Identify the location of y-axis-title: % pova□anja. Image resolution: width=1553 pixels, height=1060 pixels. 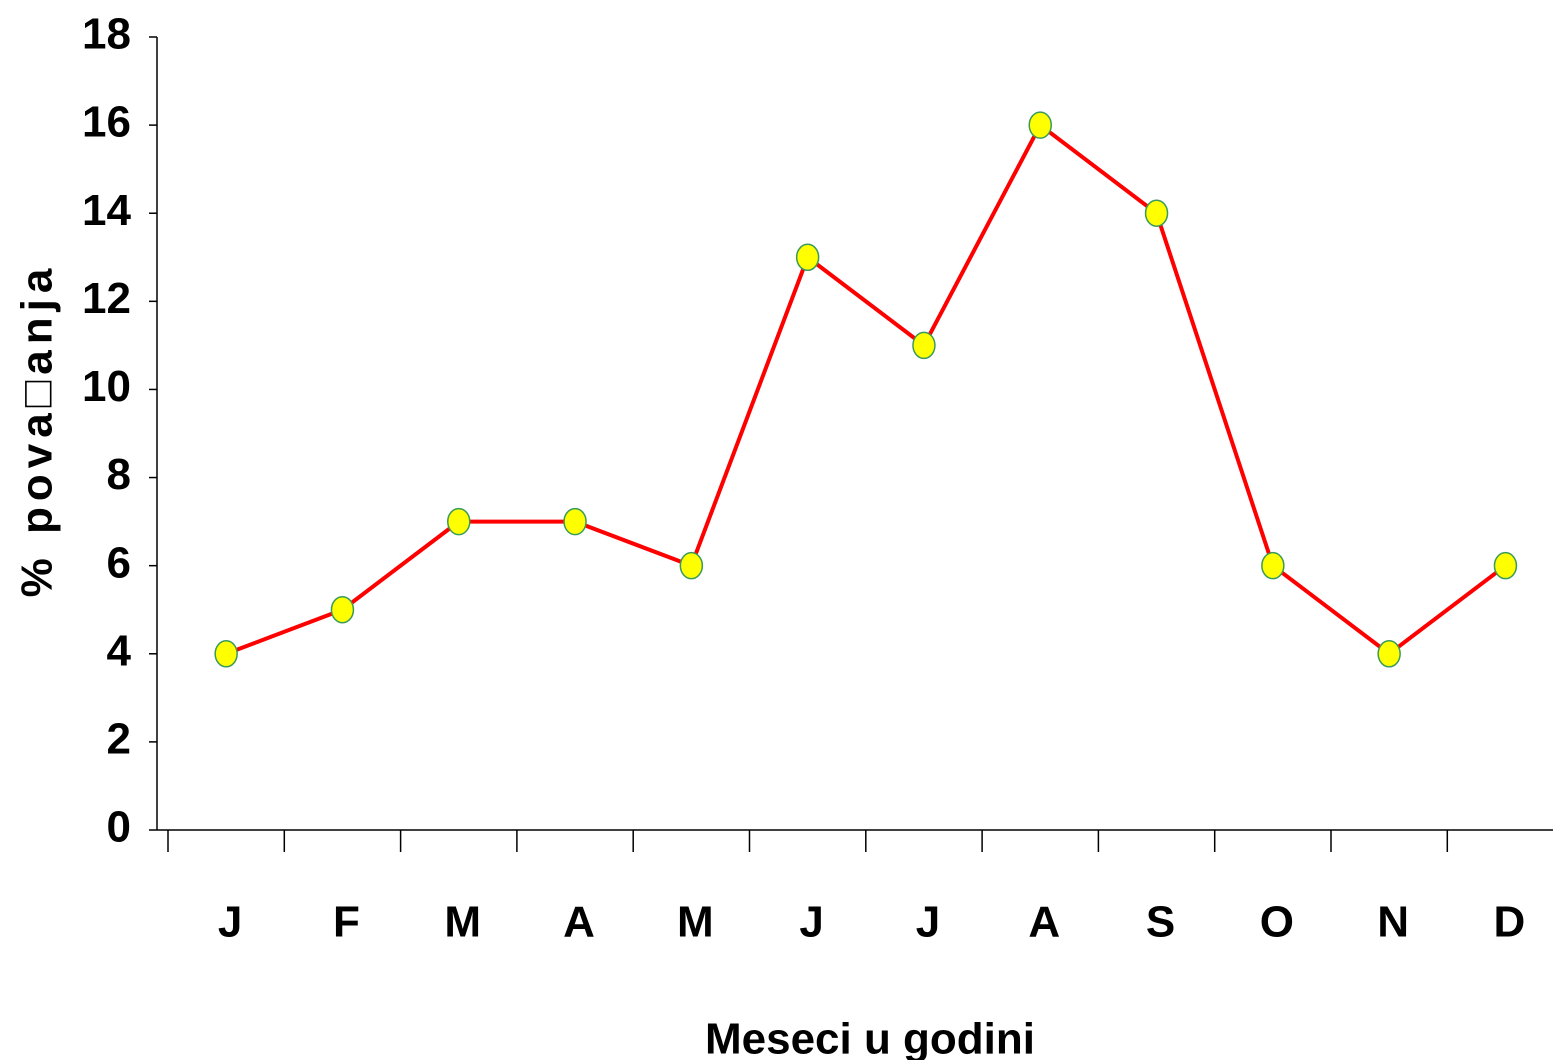
(37, 430).